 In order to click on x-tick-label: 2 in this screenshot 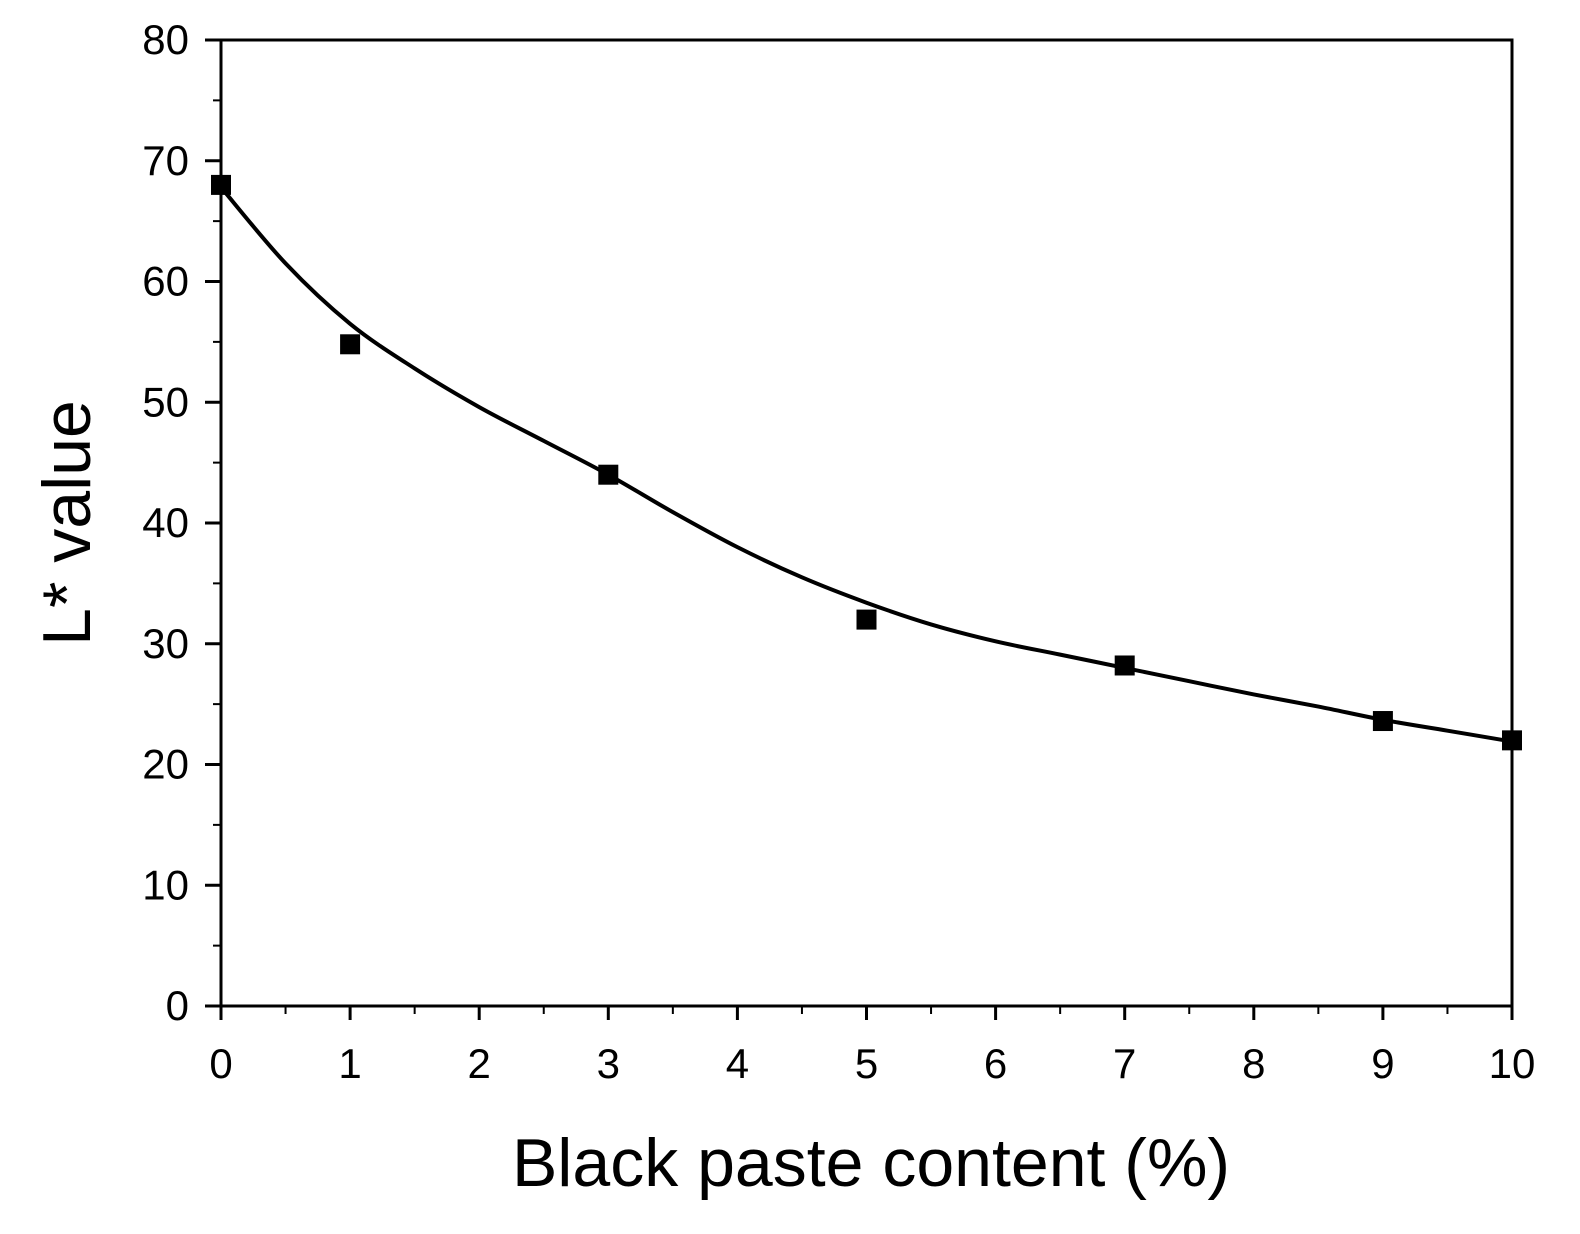, I will do `click(479, 1063)`.